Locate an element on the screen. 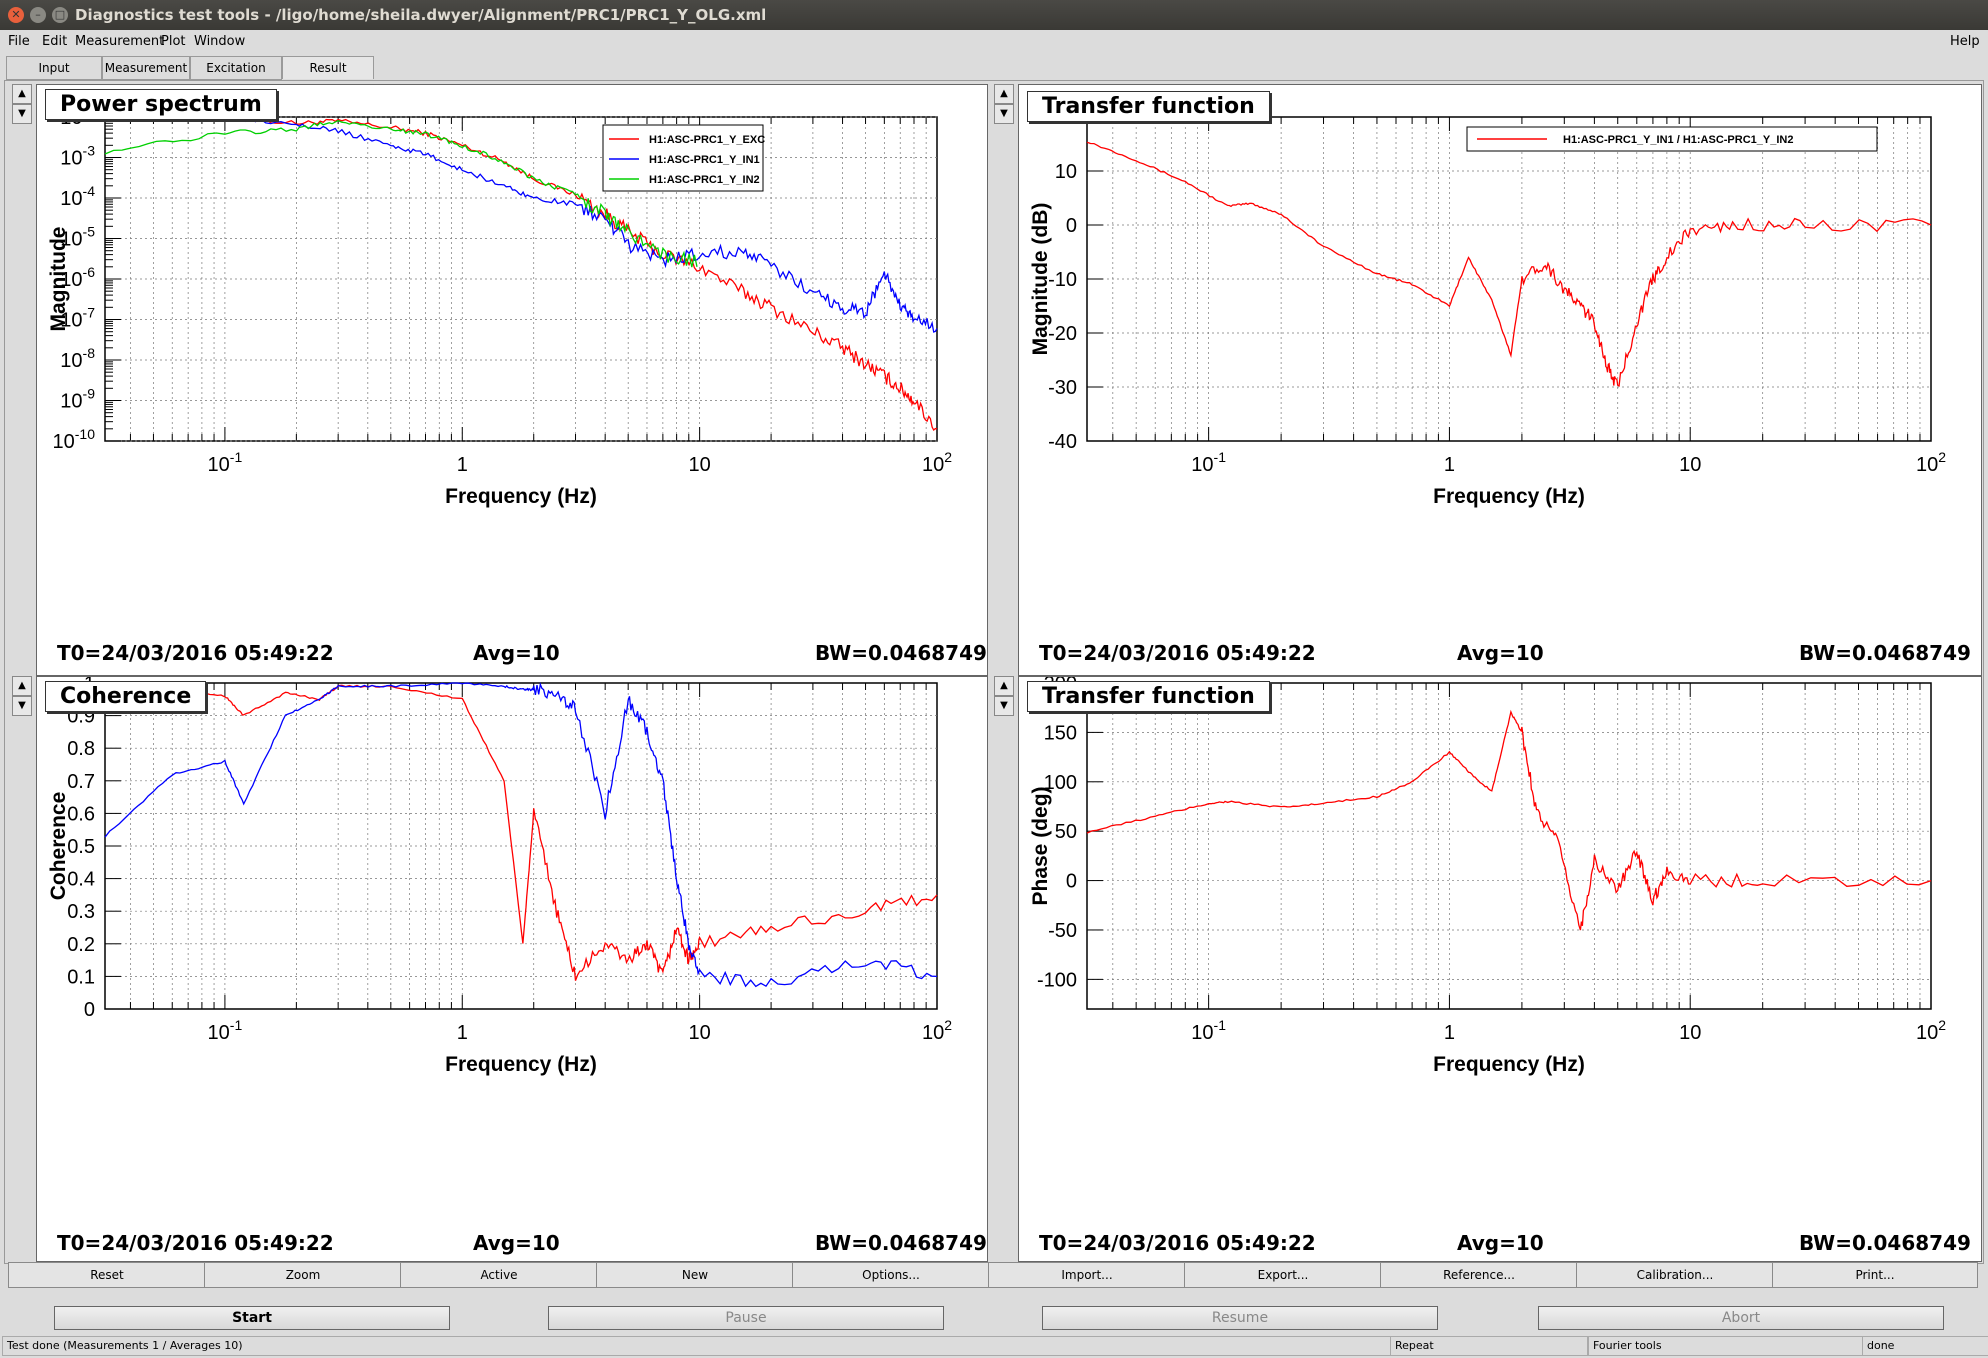  status-repeat: Repeat is located at coordinates (1489, 1346).